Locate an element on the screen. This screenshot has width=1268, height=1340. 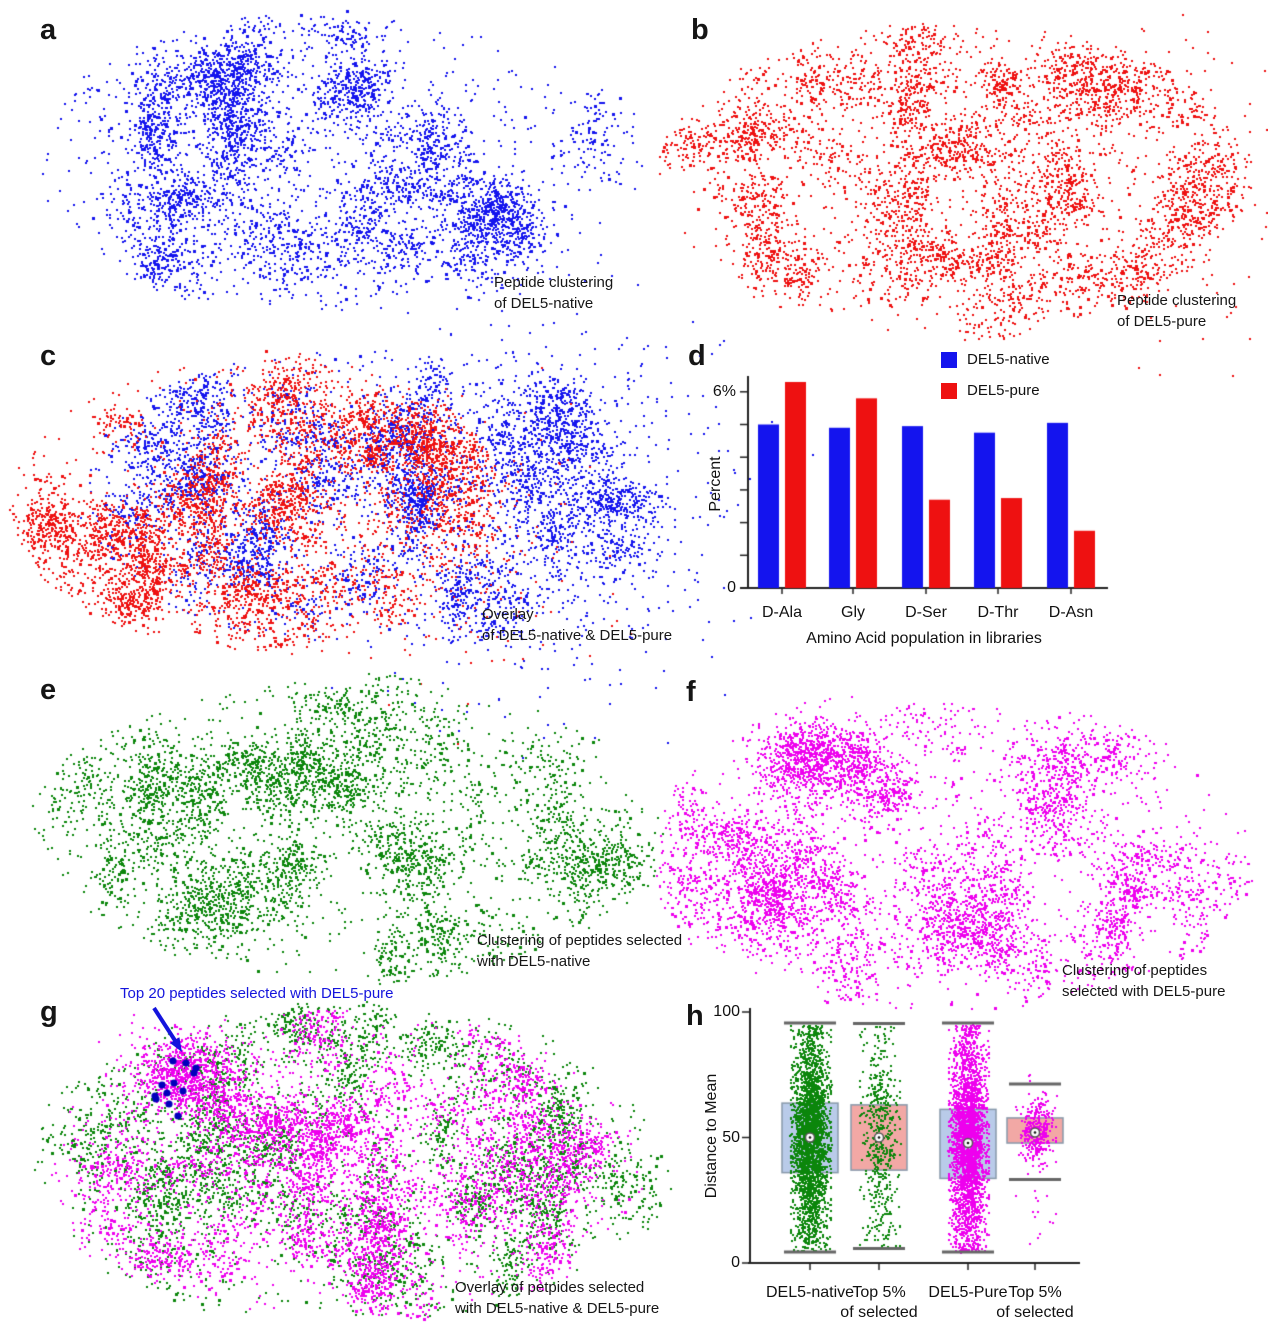
bar-chart-xlabel: Amino Acid population in libraries is located at coordinates (924, 638).